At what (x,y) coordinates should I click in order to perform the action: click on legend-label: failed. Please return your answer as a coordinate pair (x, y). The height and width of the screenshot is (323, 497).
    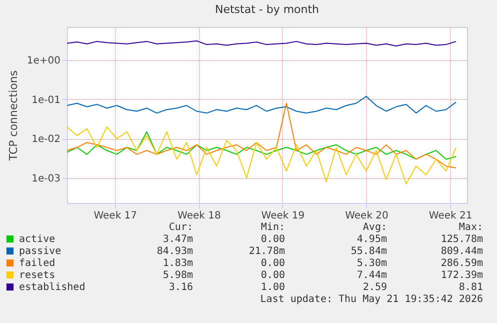
    Looking at the image, I should click on (37, 263).